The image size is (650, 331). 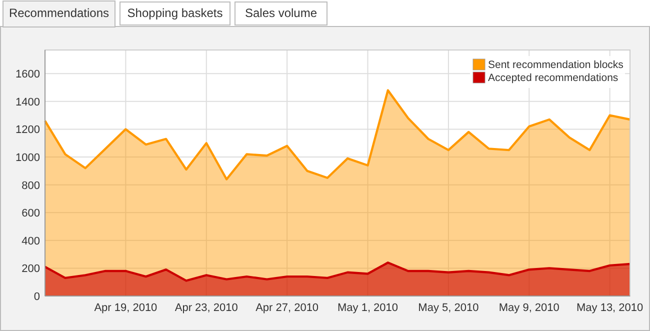 What do you see at coordinates (31, 214) in the screenshot?
I see `y-tick-label: 600` at bounding box center [31, 214].